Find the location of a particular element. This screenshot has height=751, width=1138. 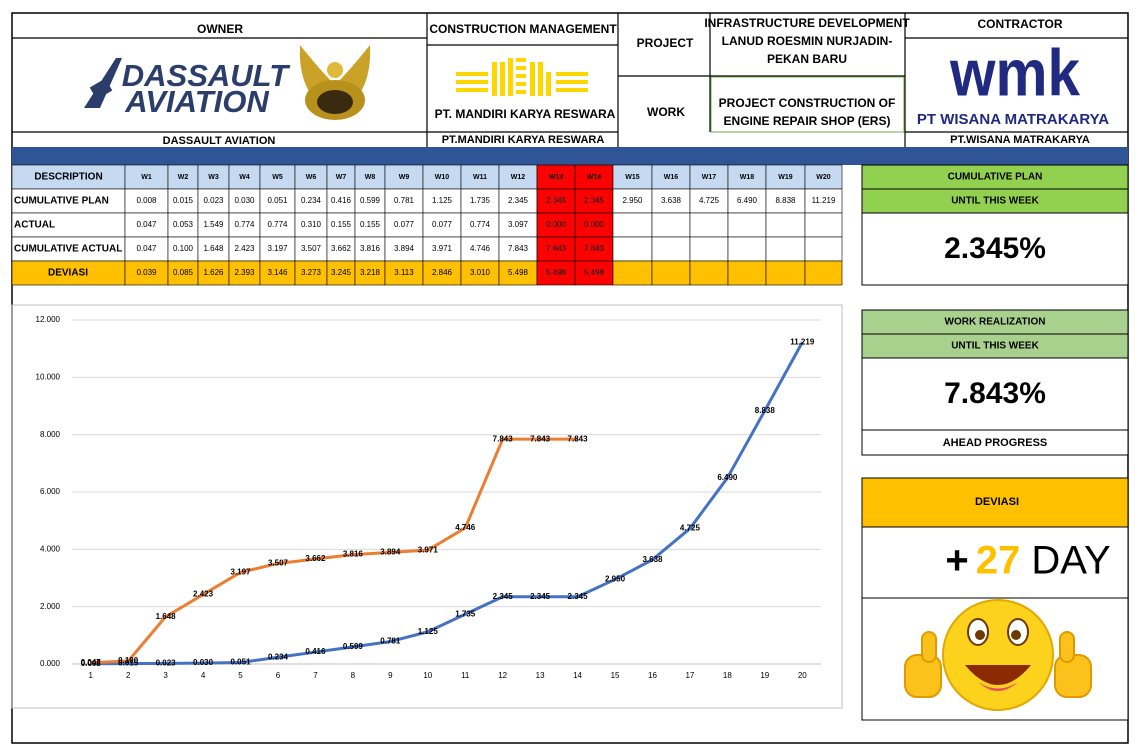

cell-value: 3.197 is located at coordinates (277, 248).